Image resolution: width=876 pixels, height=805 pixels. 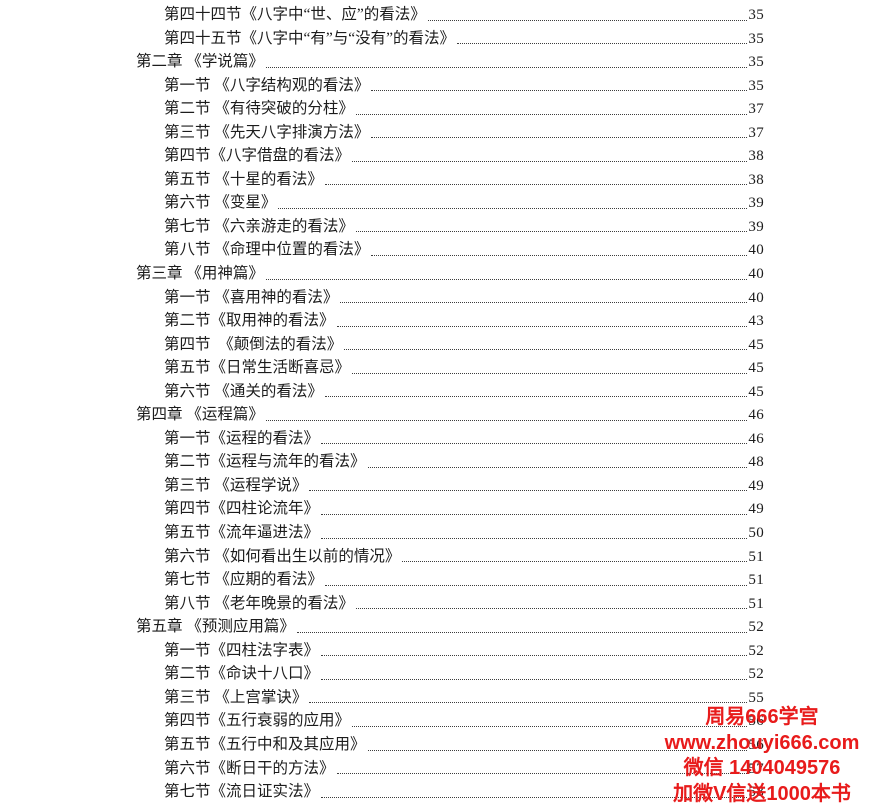 What do you see at coordinates (756, 321) in the screenshot?
I see `toc-page-number: 43` at bounding box center [756, 321].